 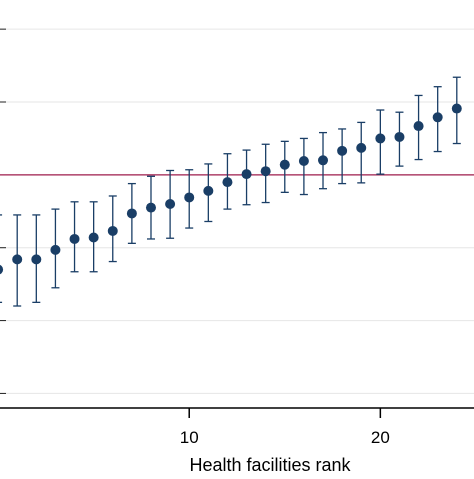 What do you see at coordinates (380, 437) in the screenshot?
I see `x-tick-label: 20` at bounding box center [380, 437].